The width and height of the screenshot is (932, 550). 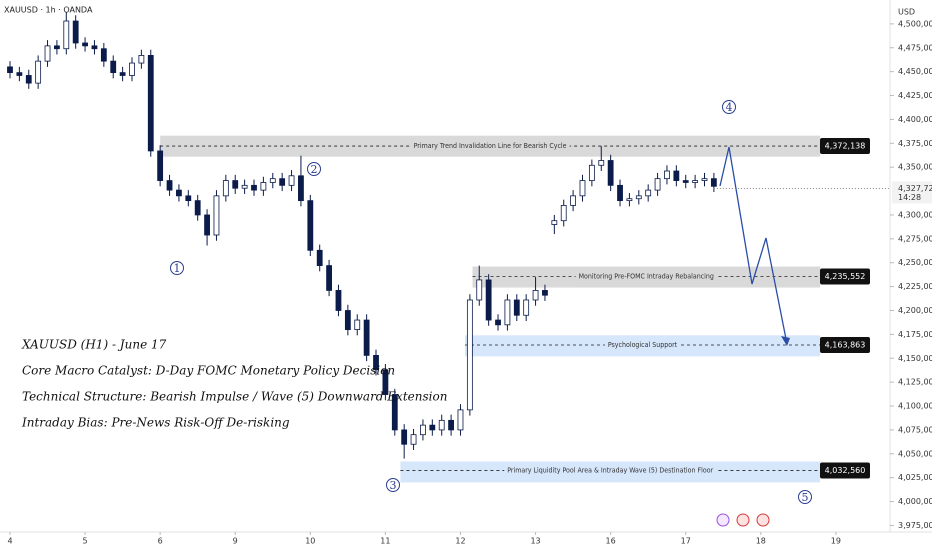 What do you see at coordinates (915, 214) in the screenshot?
I see `y-tick-label: 4,300,000` at bounding box center [915, 214].